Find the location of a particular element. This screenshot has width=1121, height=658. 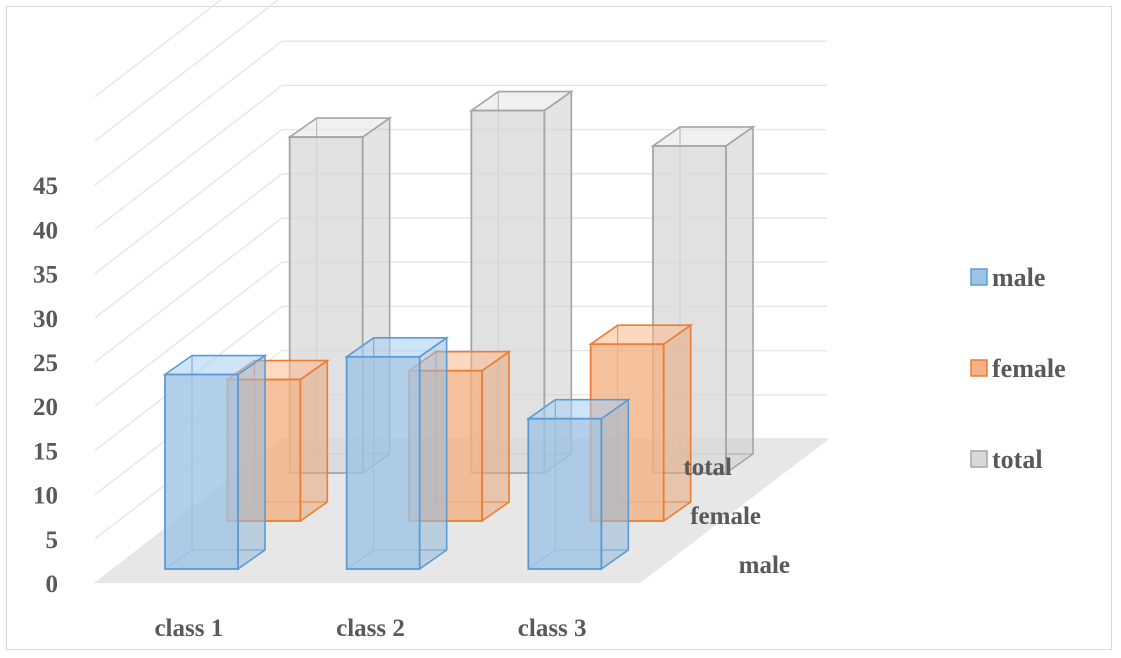

y-tick-label: 35 is located at coordinates (45, 275).